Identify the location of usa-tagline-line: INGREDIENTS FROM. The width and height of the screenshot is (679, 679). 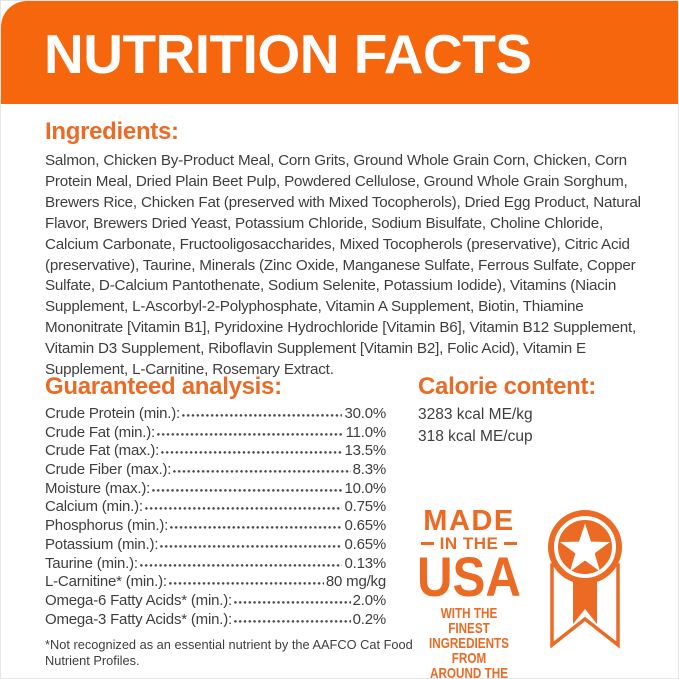
(469, 651).